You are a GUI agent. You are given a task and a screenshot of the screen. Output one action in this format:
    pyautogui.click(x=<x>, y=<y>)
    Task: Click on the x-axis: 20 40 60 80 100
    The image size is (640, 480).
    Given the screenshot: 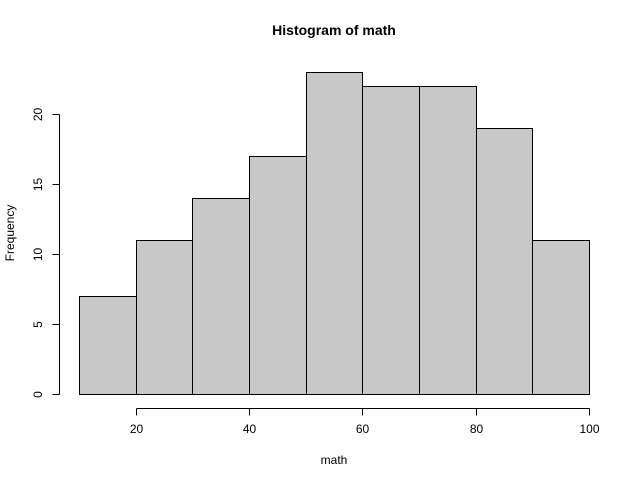 What is the action you would take?
    pyautogui.click(x=365, y=422)
    